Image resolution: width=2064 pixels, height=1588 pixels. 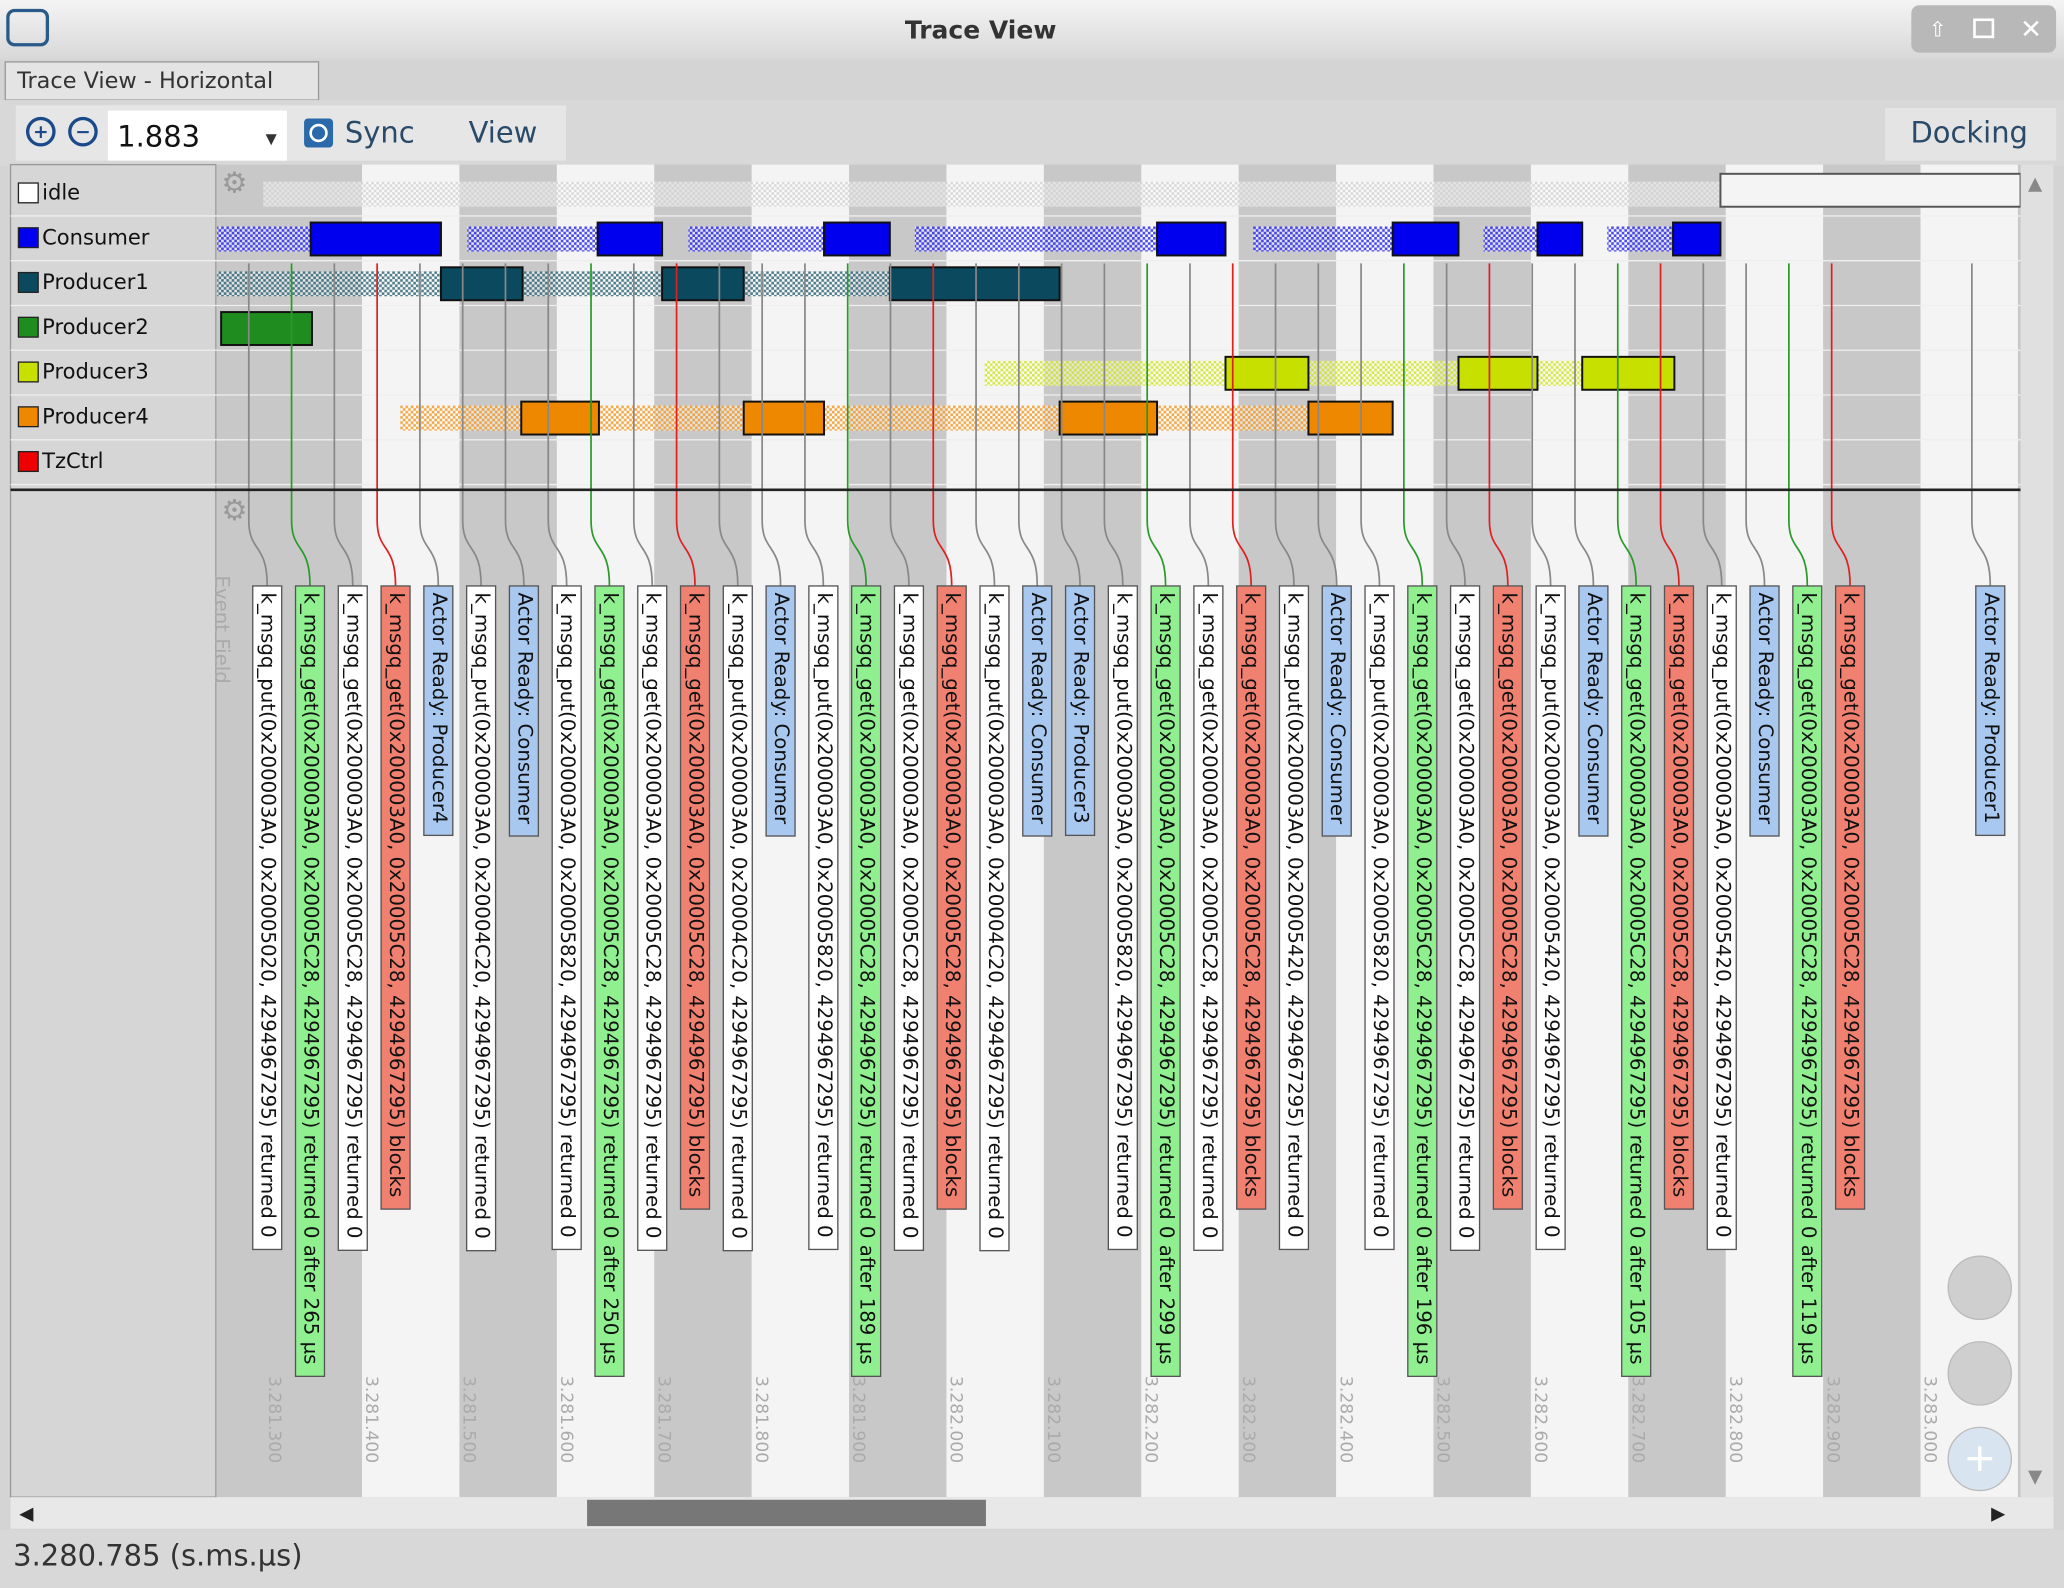 I want to click on scroll-down: ▼, so click(x=2035, y=1476).